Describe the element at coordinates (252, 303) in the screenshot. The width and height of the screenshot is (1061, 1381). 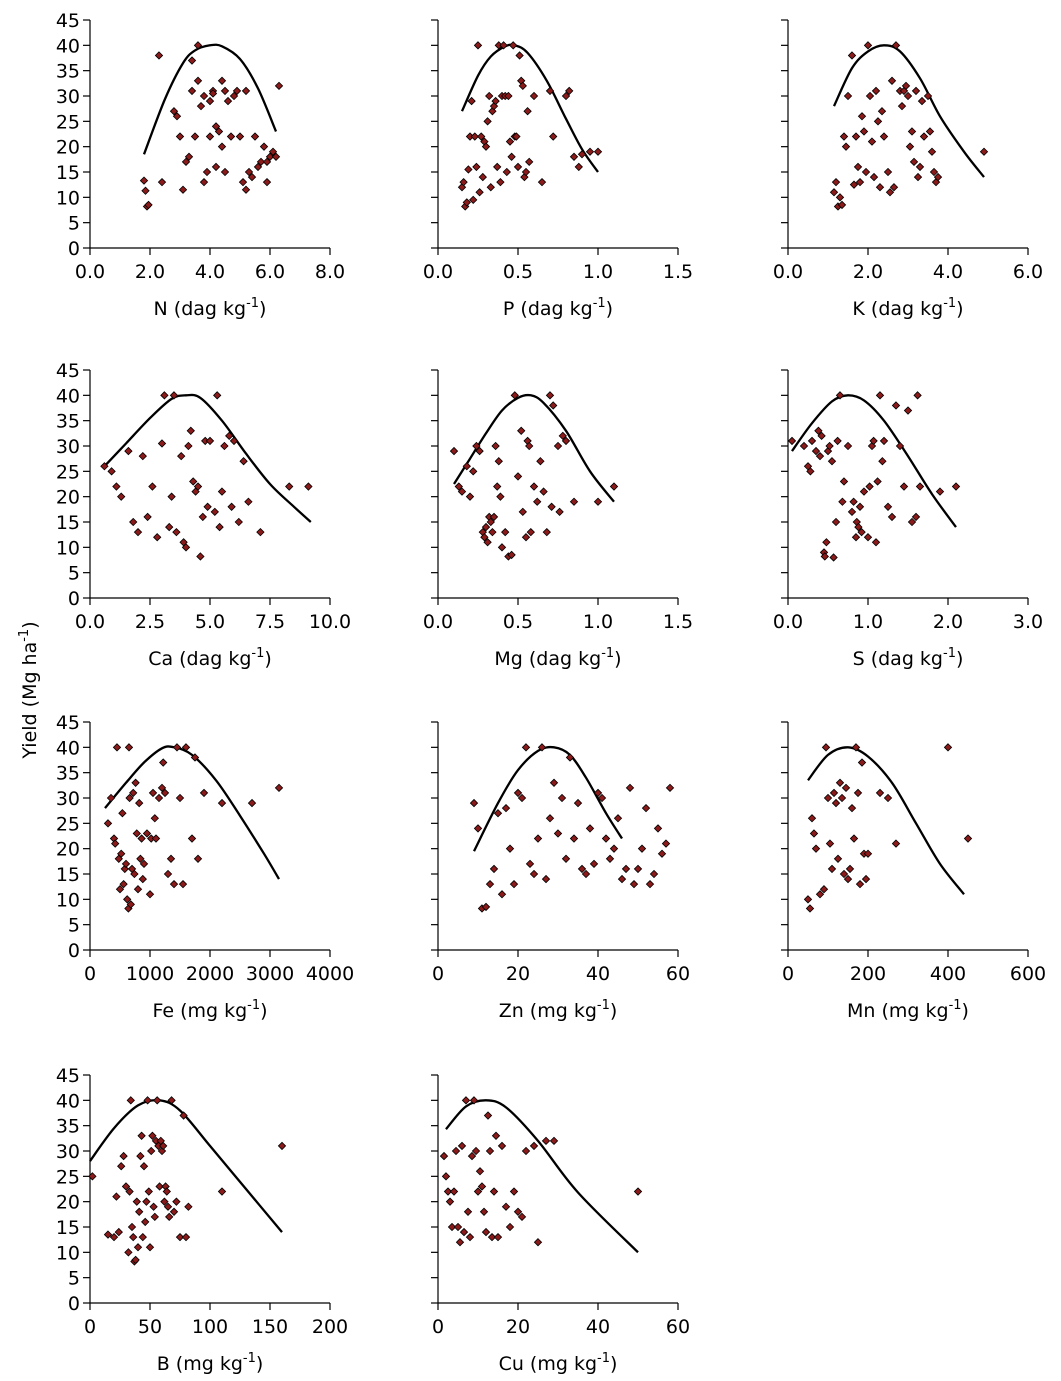
I see `x-axis-title-sup: -1` at that location.